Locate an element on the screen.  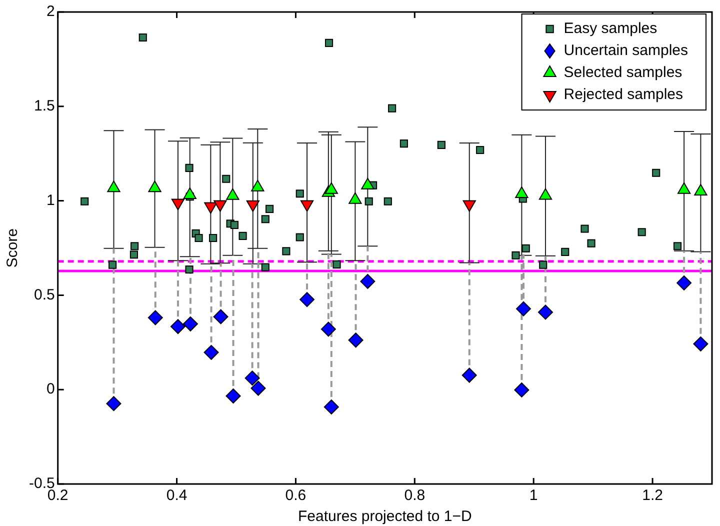
y-axis-title: Score is located at coordinates (13, 248).